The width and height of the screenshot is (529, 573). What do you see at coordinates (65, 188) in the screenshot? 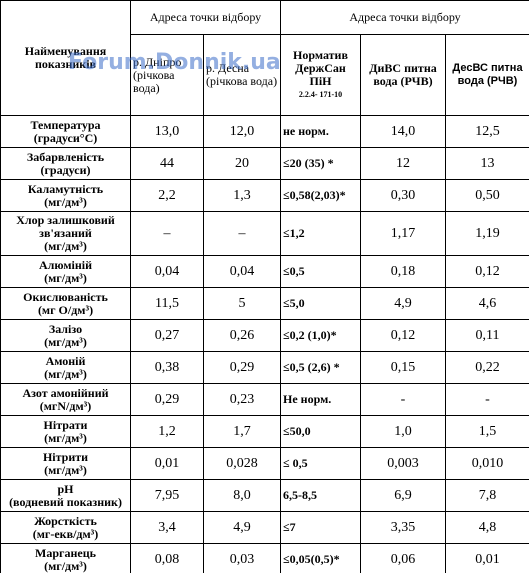
I see `parameter: Каламутність` at bounding box center [65, 188].